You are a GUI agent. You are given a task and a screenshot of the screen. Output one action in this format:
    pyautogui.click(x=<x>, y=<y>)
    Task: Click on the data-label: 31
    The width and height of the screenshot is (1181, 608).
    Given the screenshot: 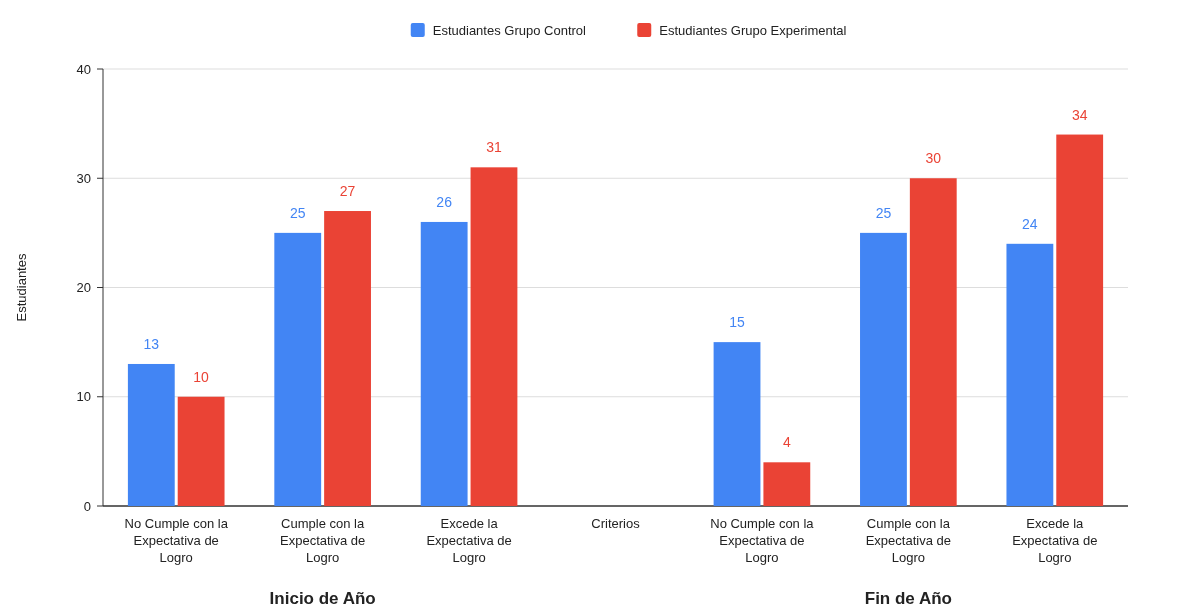 What is the action you would take?
    pyautogui.click(x=494, y=147)
    